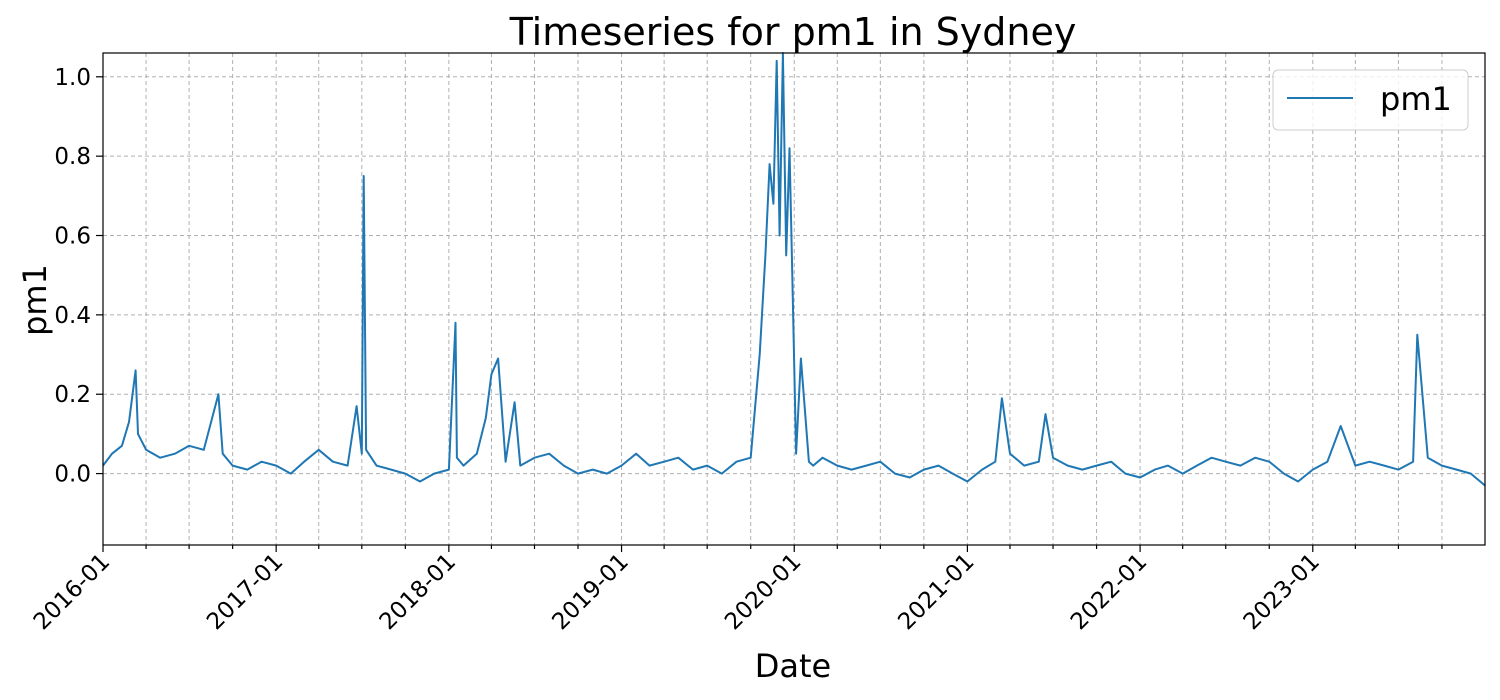  I want to click on x-tick-label: 2017-01, so click(245, 592).